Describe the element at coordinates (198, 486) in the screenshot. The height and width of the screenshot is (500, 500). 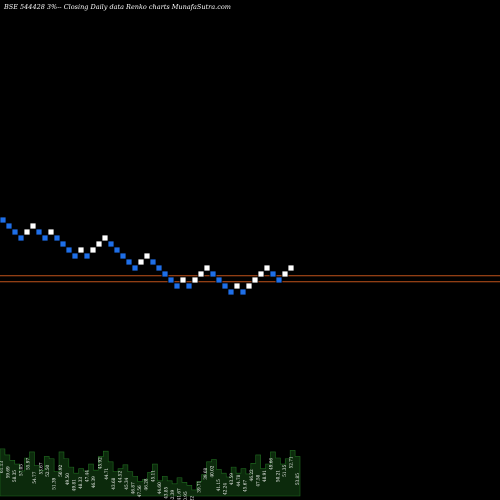
I see `volume-label: 39.71` at that location.